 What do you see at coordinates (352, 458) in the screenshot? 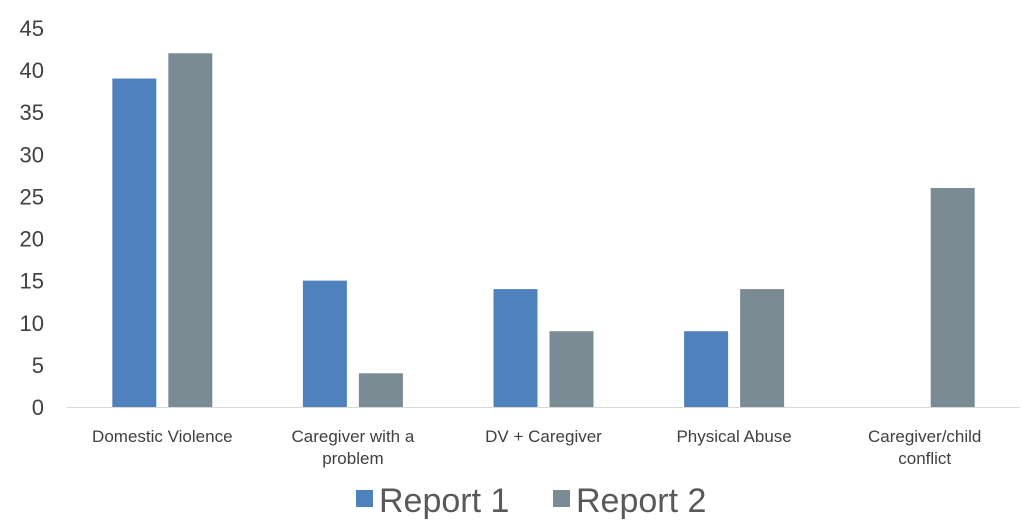
I see `x-category-label: problem` at bounding box center [352, 458].